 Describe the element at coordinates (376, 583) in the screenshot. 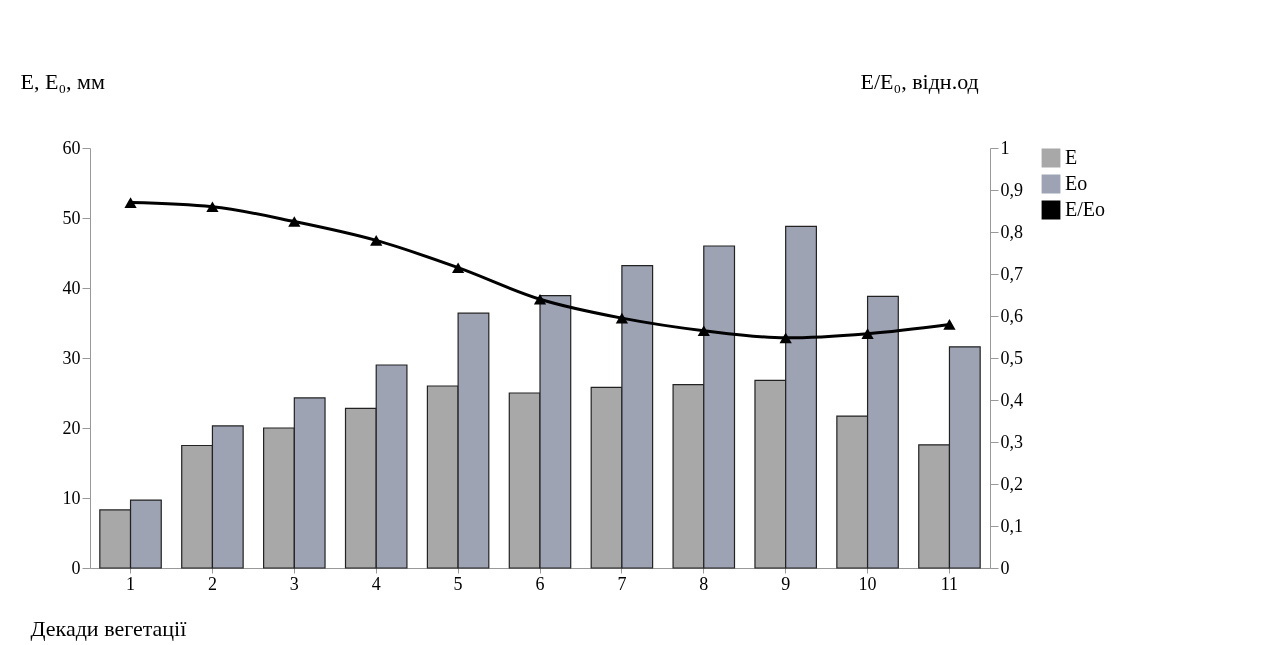

I see `x-tick-label: 4` at that location.